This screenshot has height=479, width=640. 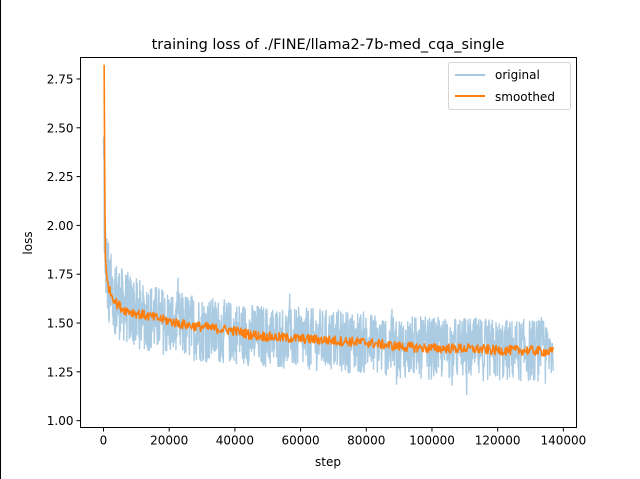 What do you see at coordinates (328, 462) in the screenshot?
I see `x-axis-label: step` at bounding box center [328, 462].